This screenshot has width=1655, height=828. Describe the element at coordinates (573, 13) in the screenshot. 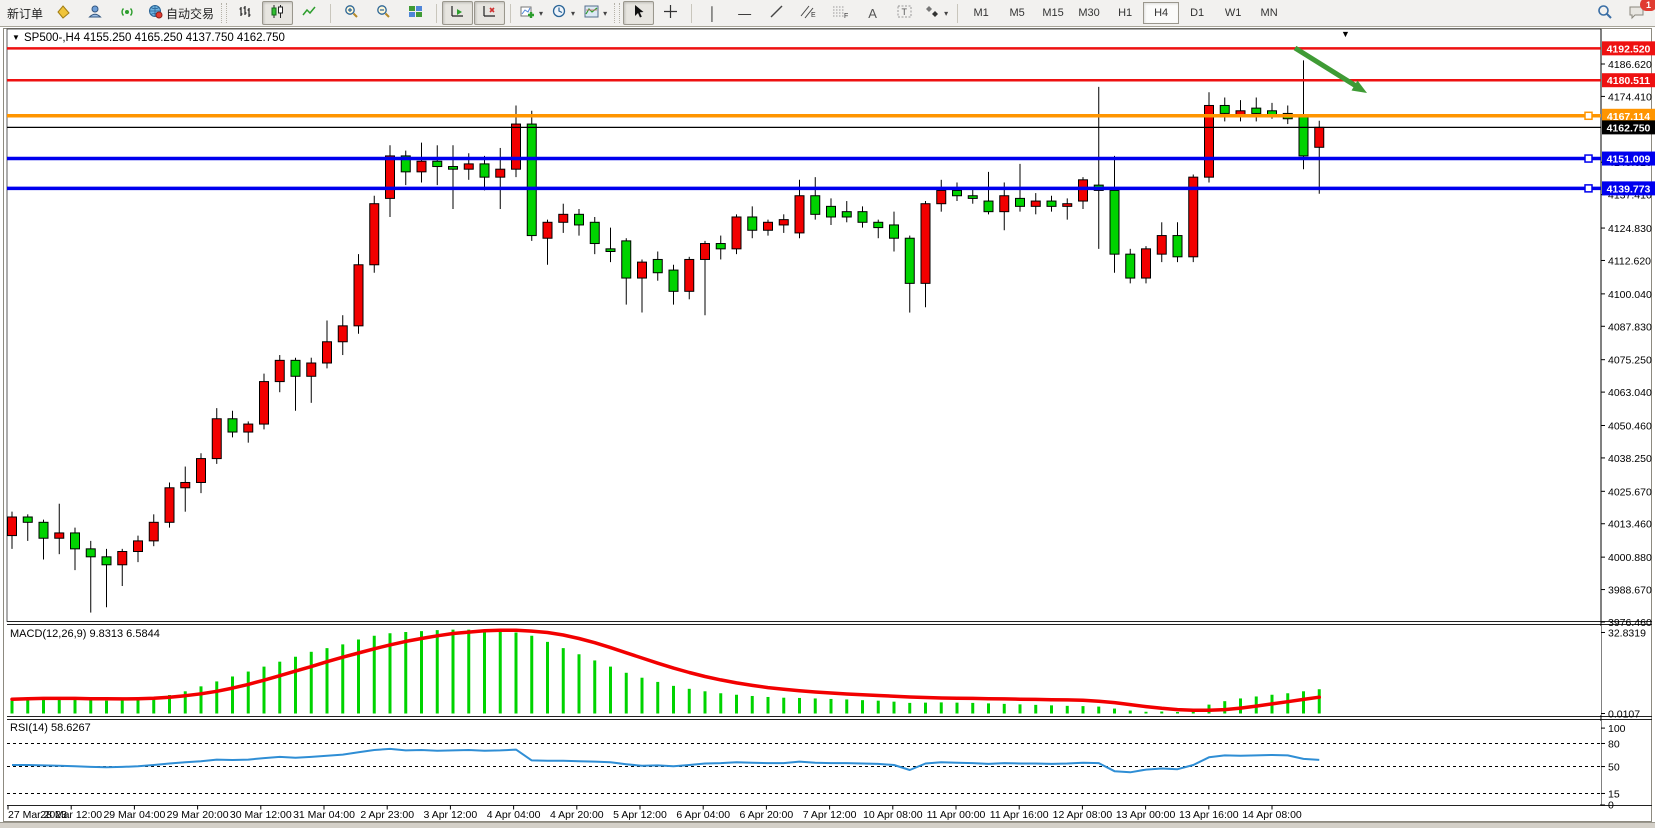

I see `dropdown-arrow-icon: ▾` at that location.